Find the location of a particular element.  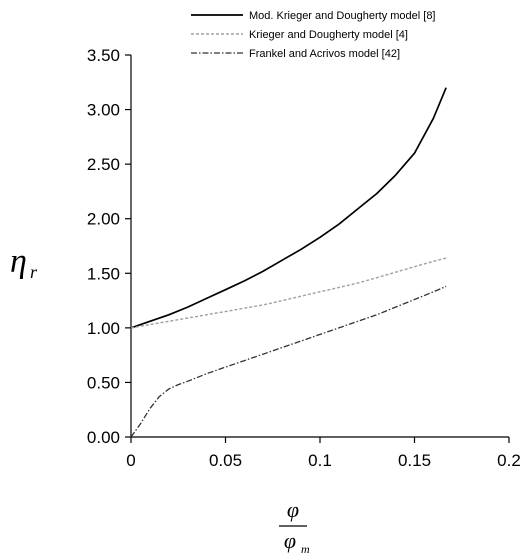

y-tick-label: 1.50 is located at coordinates (103, 273).